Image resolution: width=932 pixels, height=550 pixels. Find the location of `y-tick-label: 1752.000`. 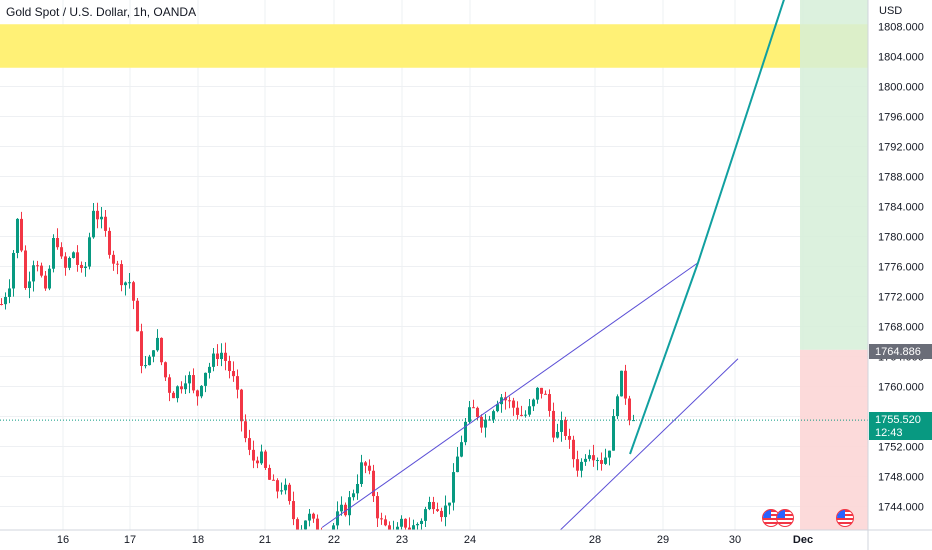

y-tick-label: 1752.000 is located at coordinates (901, 448).